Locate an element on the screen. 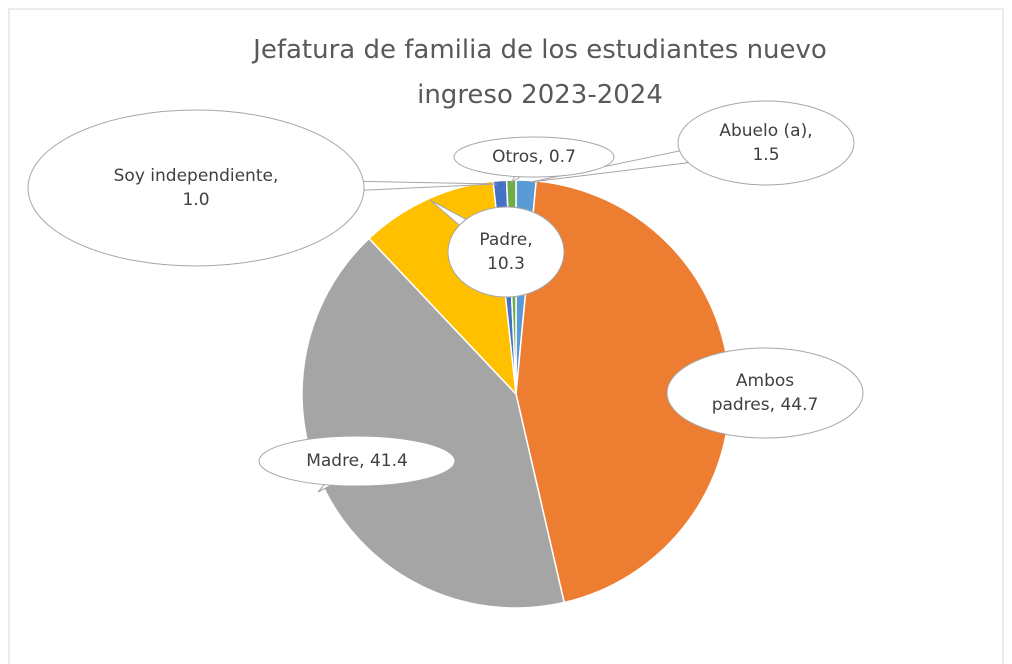  data-label: Soy independiente, 1.0 is located at coordinates (196, 188).